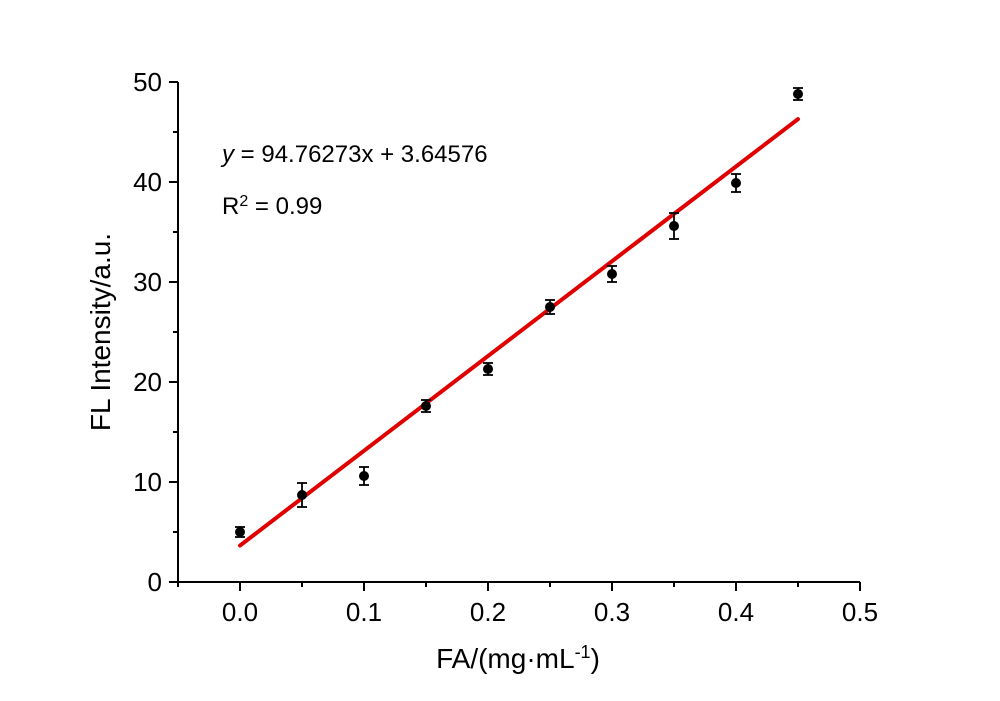 Image resolution: width=1000 pixels, height=701 pixels. Describe the element at coordinates (147, 382) in the screenshot. I see `y-tick-label: 20` at that location.